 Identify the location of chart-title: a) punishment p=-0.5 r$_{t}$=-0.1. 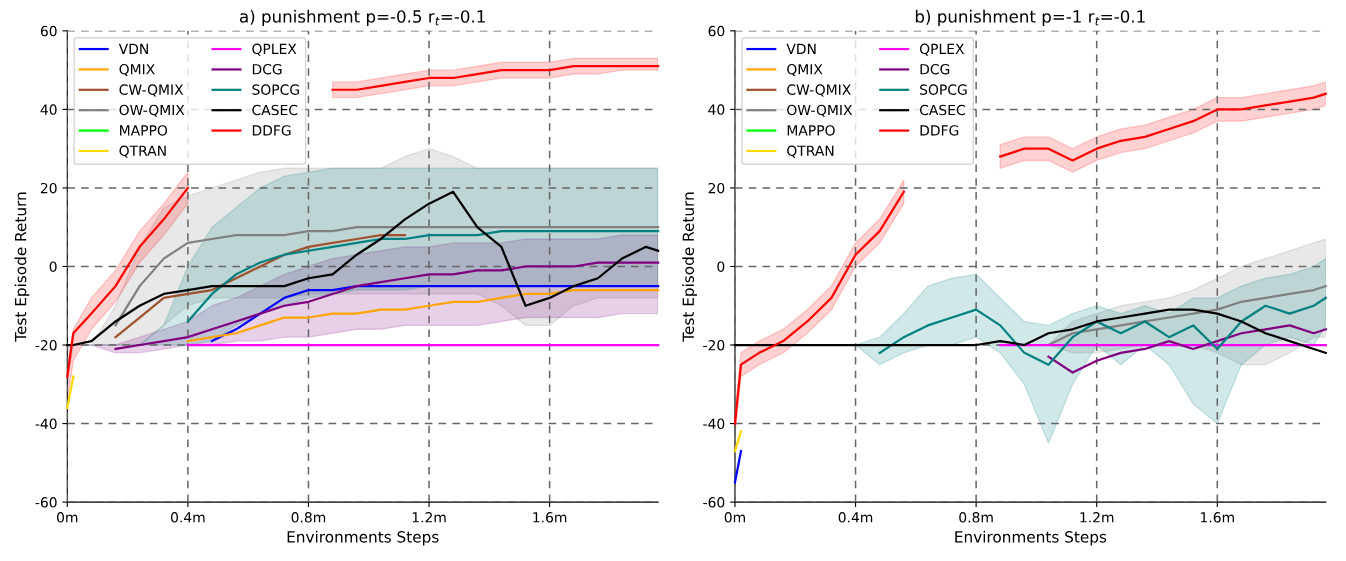
(362, 17).